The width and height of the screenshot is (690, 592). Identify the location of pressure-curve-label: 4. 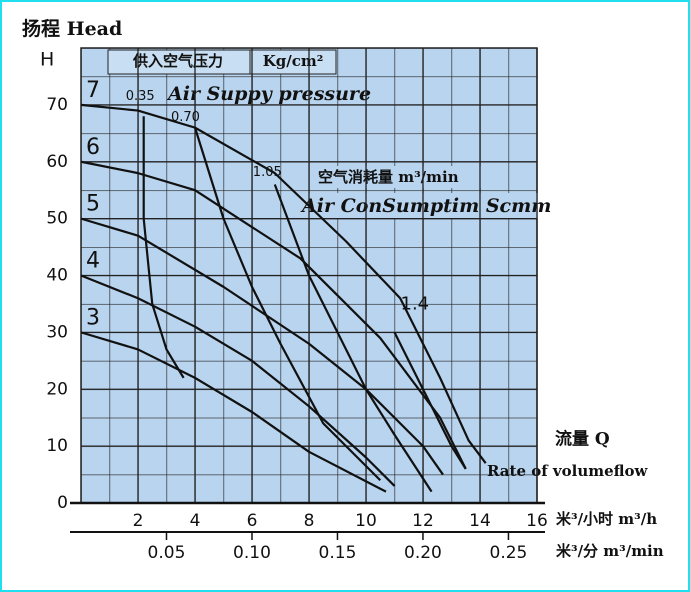
(93, 261).